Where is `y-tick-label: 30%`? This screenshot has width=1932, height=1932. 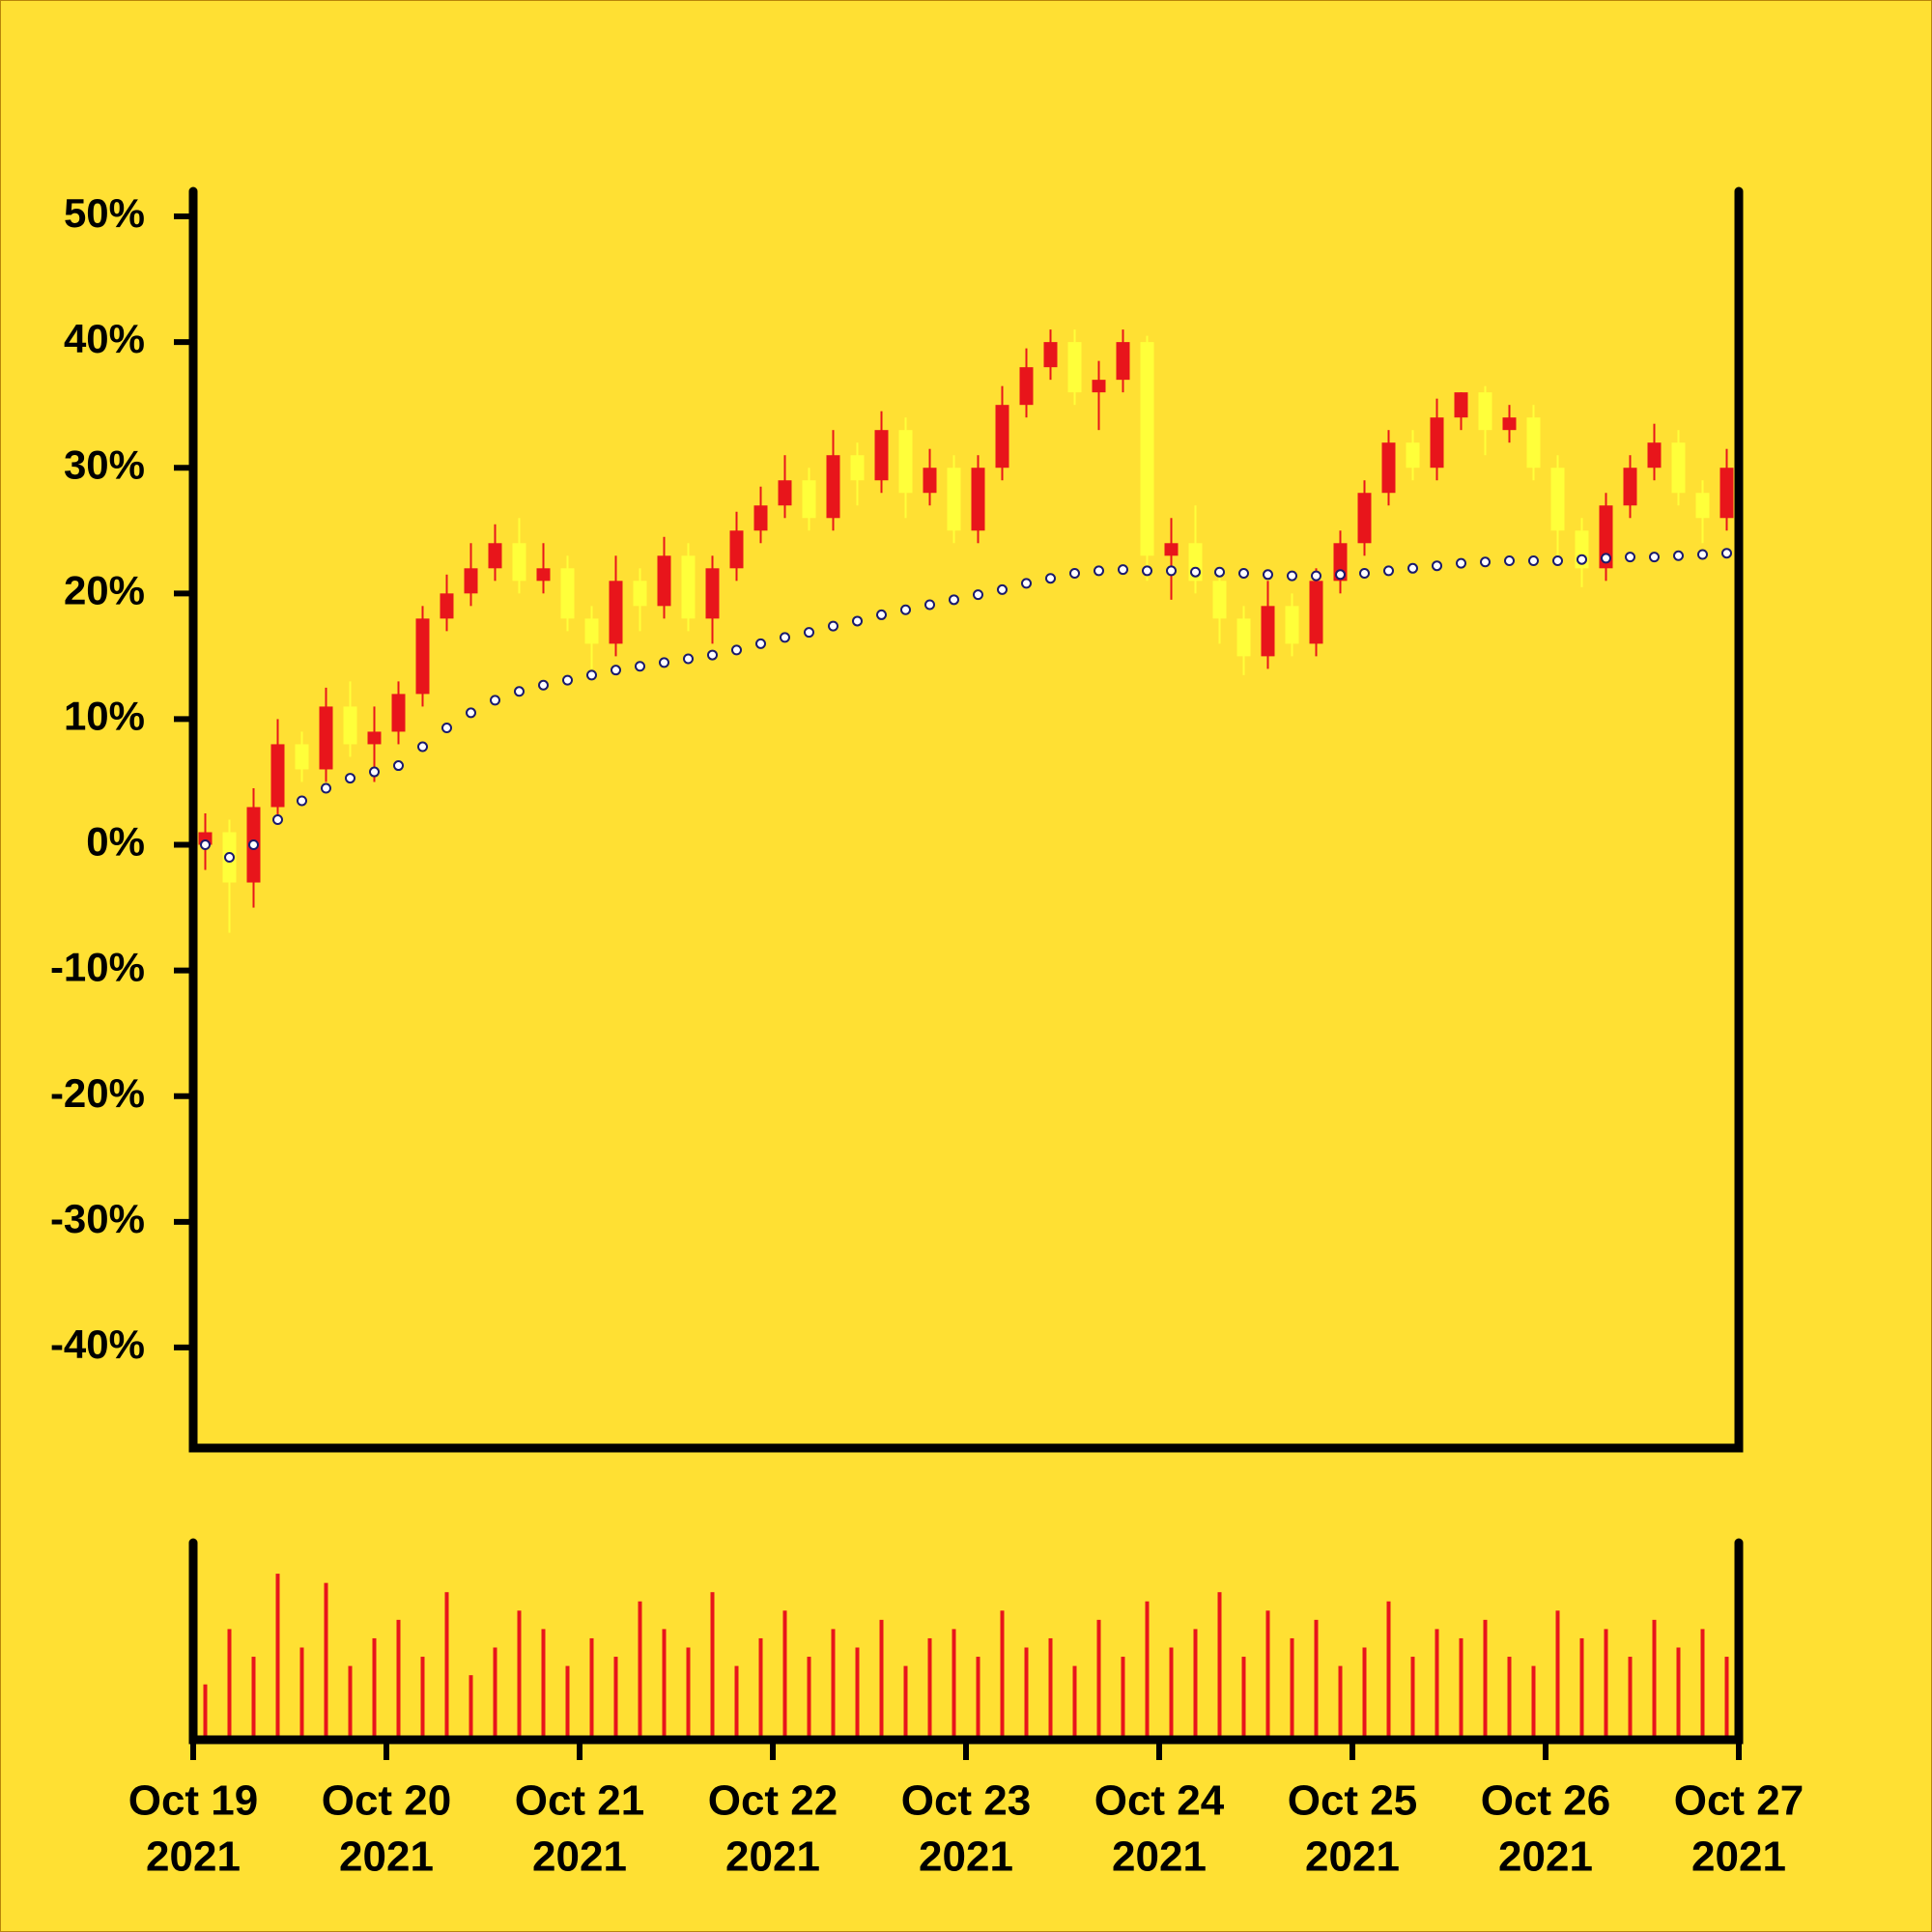
y-tick-label: 30% is located at coordinates (104, 464).